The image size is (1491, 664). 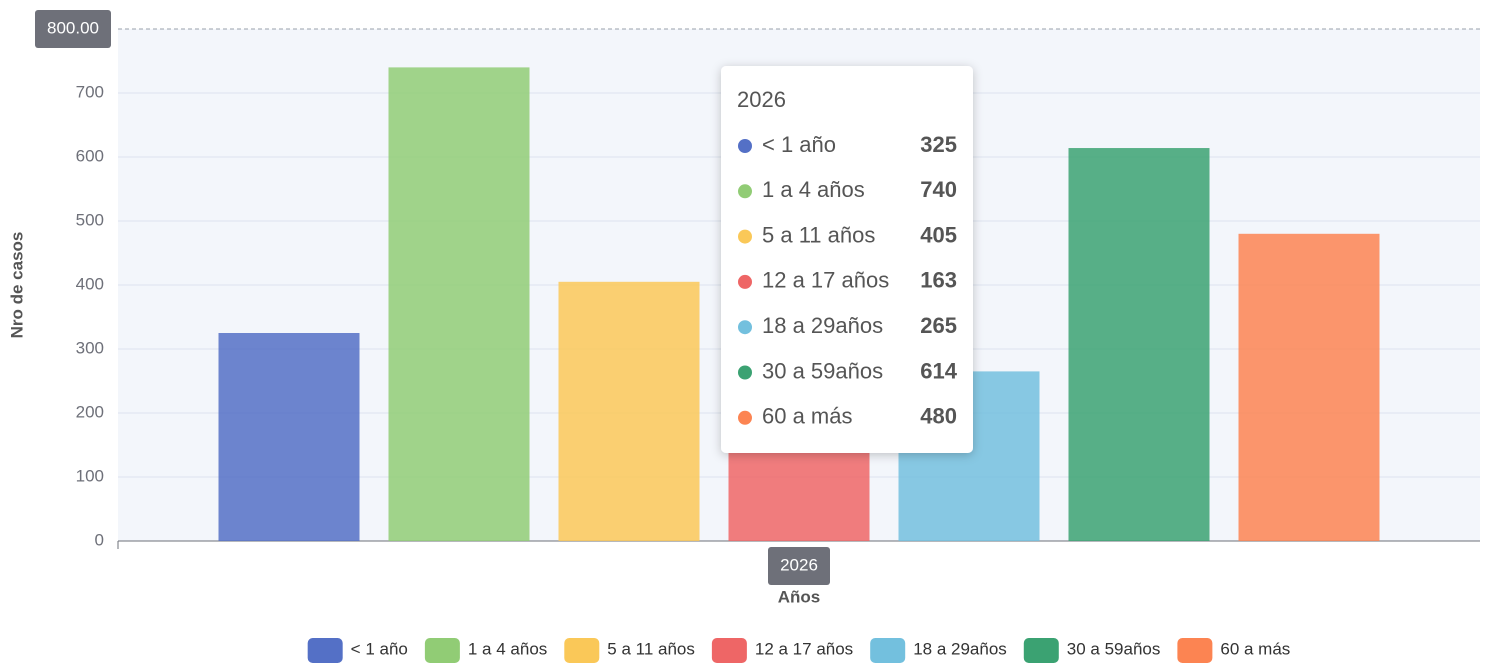 I want to click on category-pointer-box, so click(x=799, y=566).